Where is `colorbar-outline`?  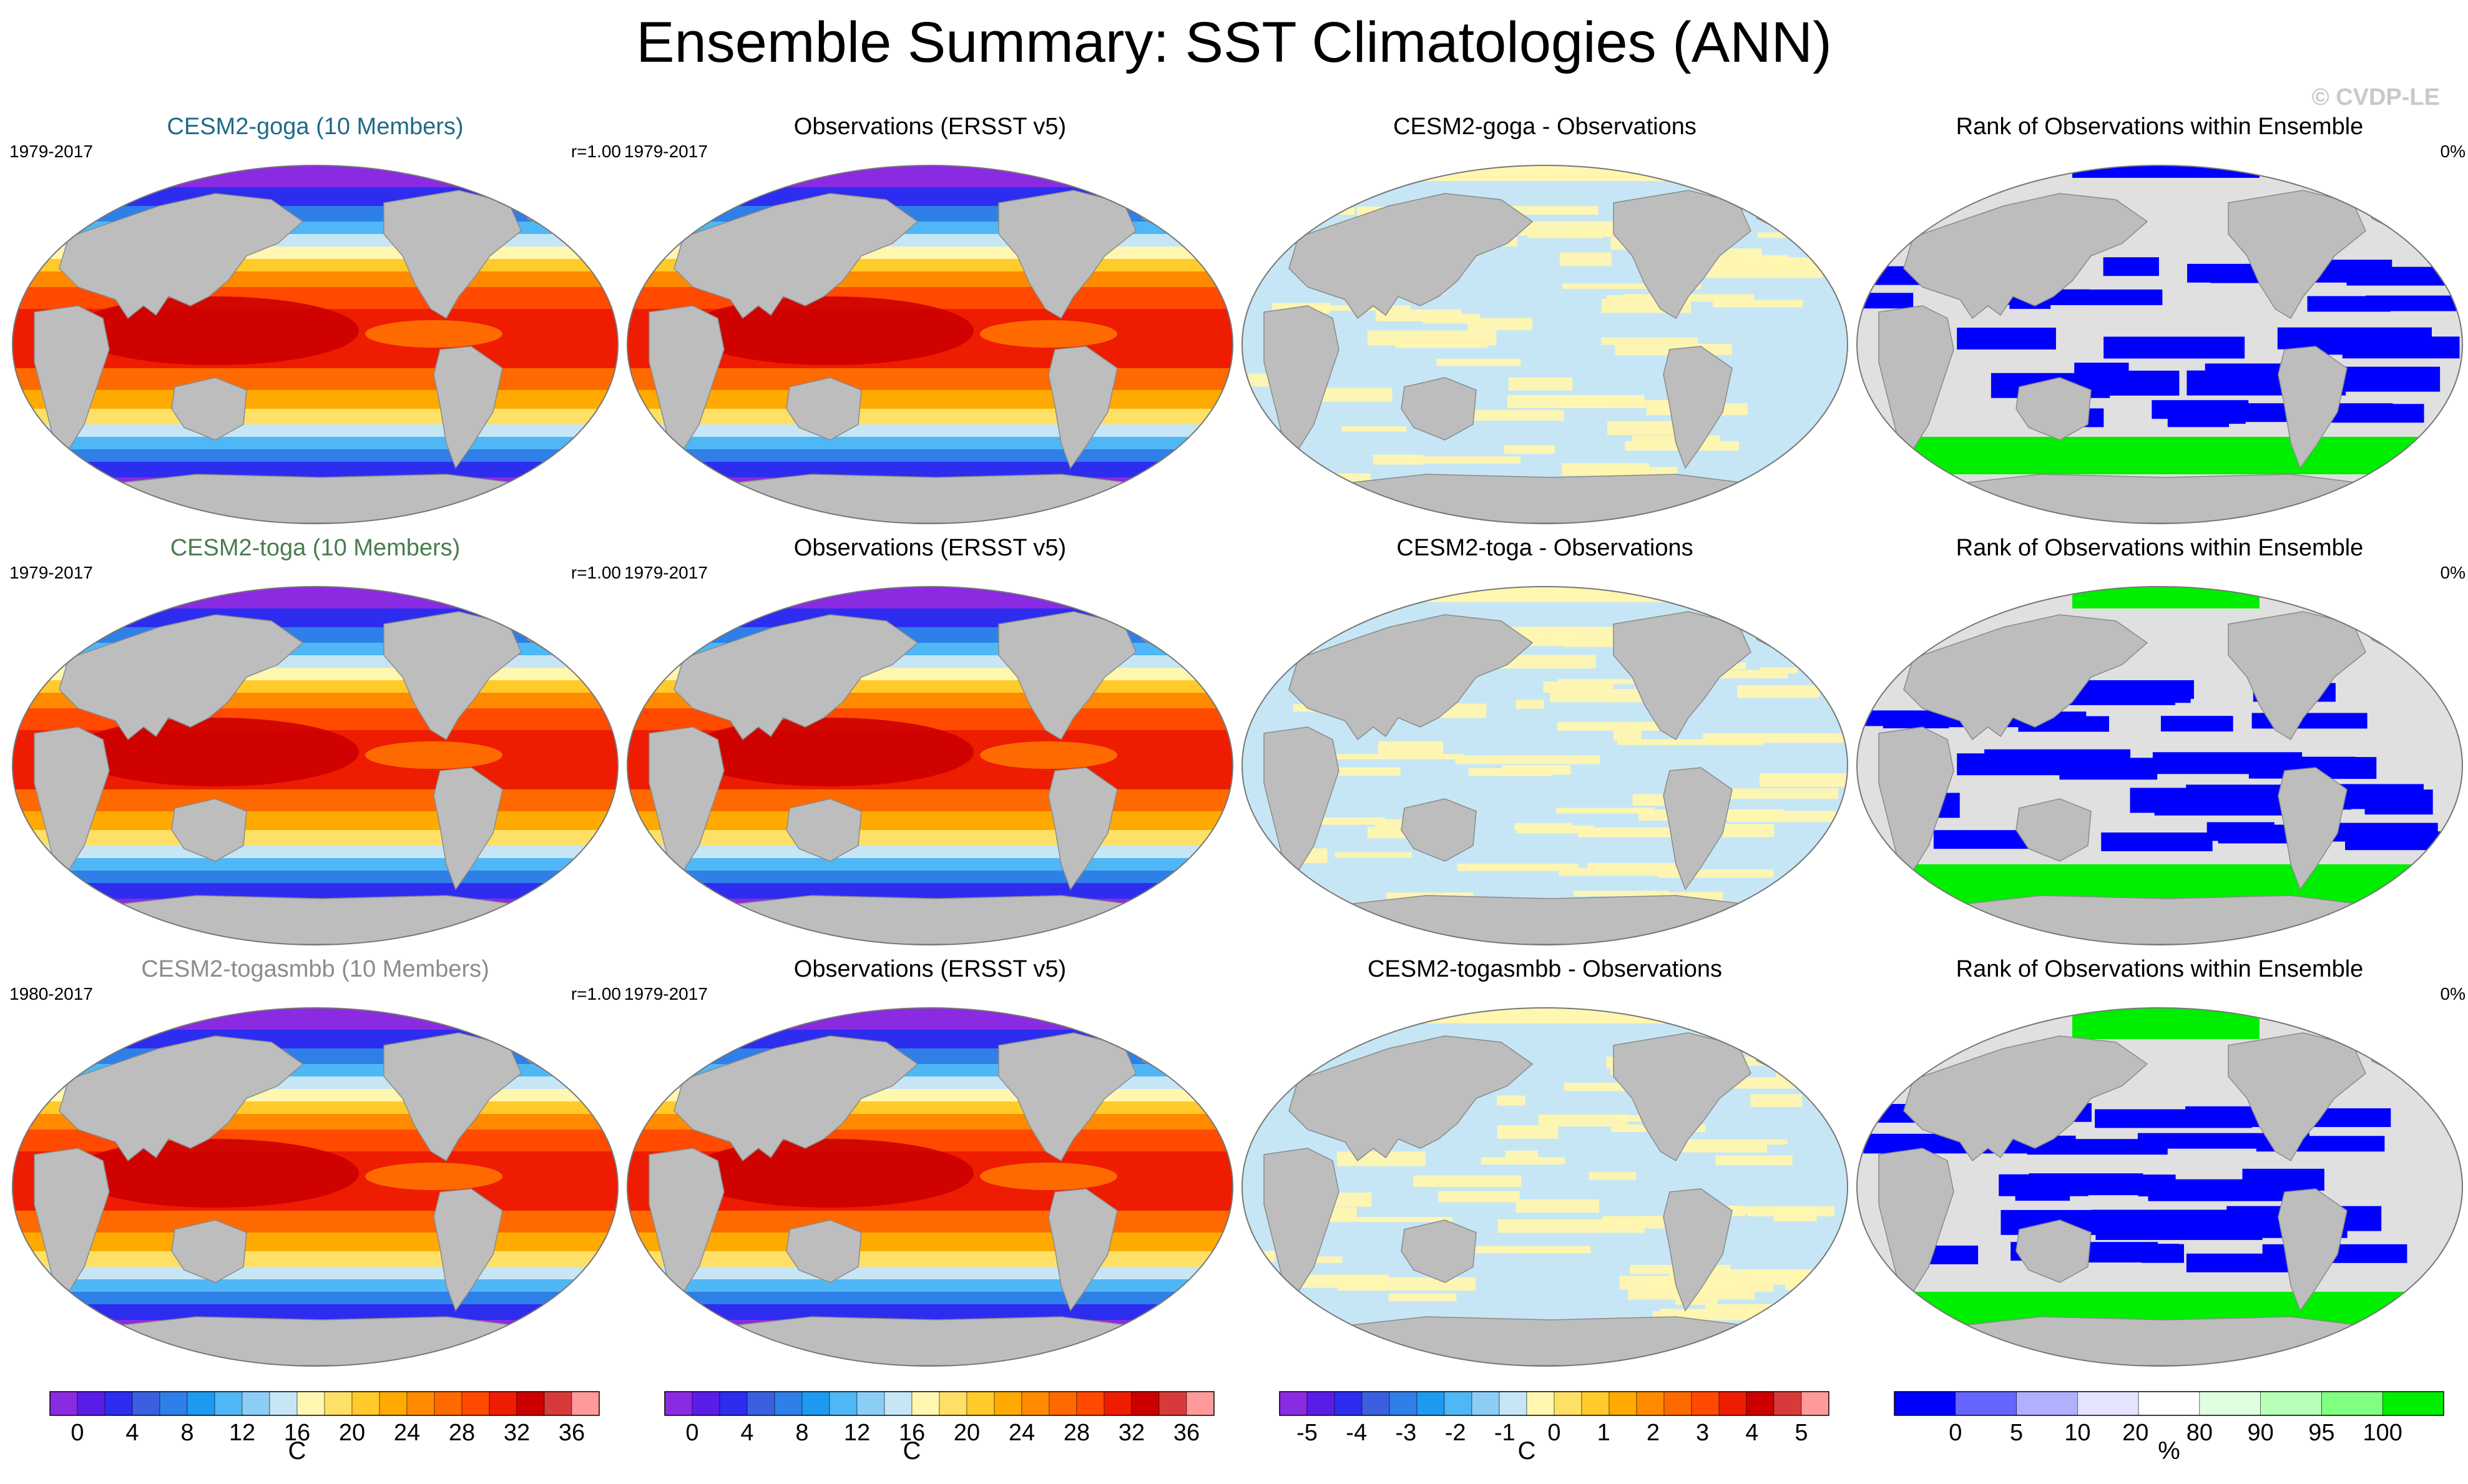 colorbar-outline is located at coordinates (939, 1403).